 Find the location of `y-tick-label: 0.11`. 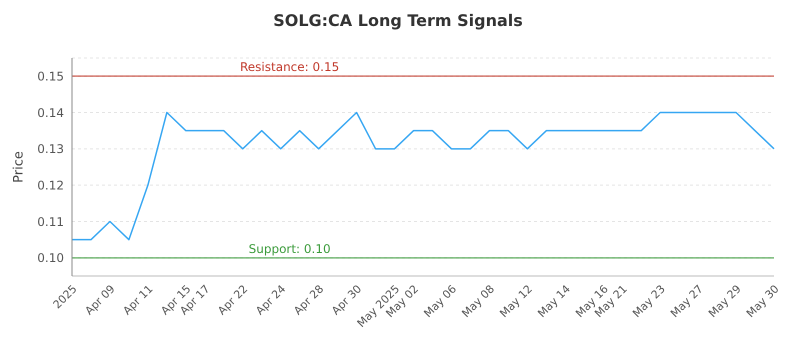

y-tick-label: 0.11 is located at coordinates (50, 221).